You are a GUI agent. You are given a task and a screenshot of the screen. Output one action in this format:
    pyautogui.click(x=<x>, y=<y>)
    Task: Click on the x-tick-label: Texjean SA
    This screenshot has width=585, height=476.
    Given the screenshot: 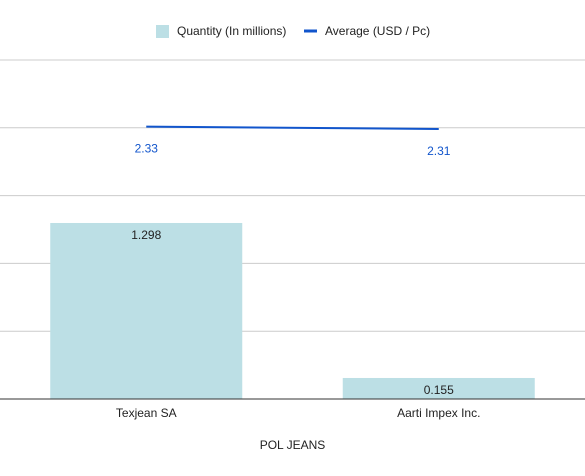 What is the action you would take?
    pyautogui.click(x=146, y=413)
    